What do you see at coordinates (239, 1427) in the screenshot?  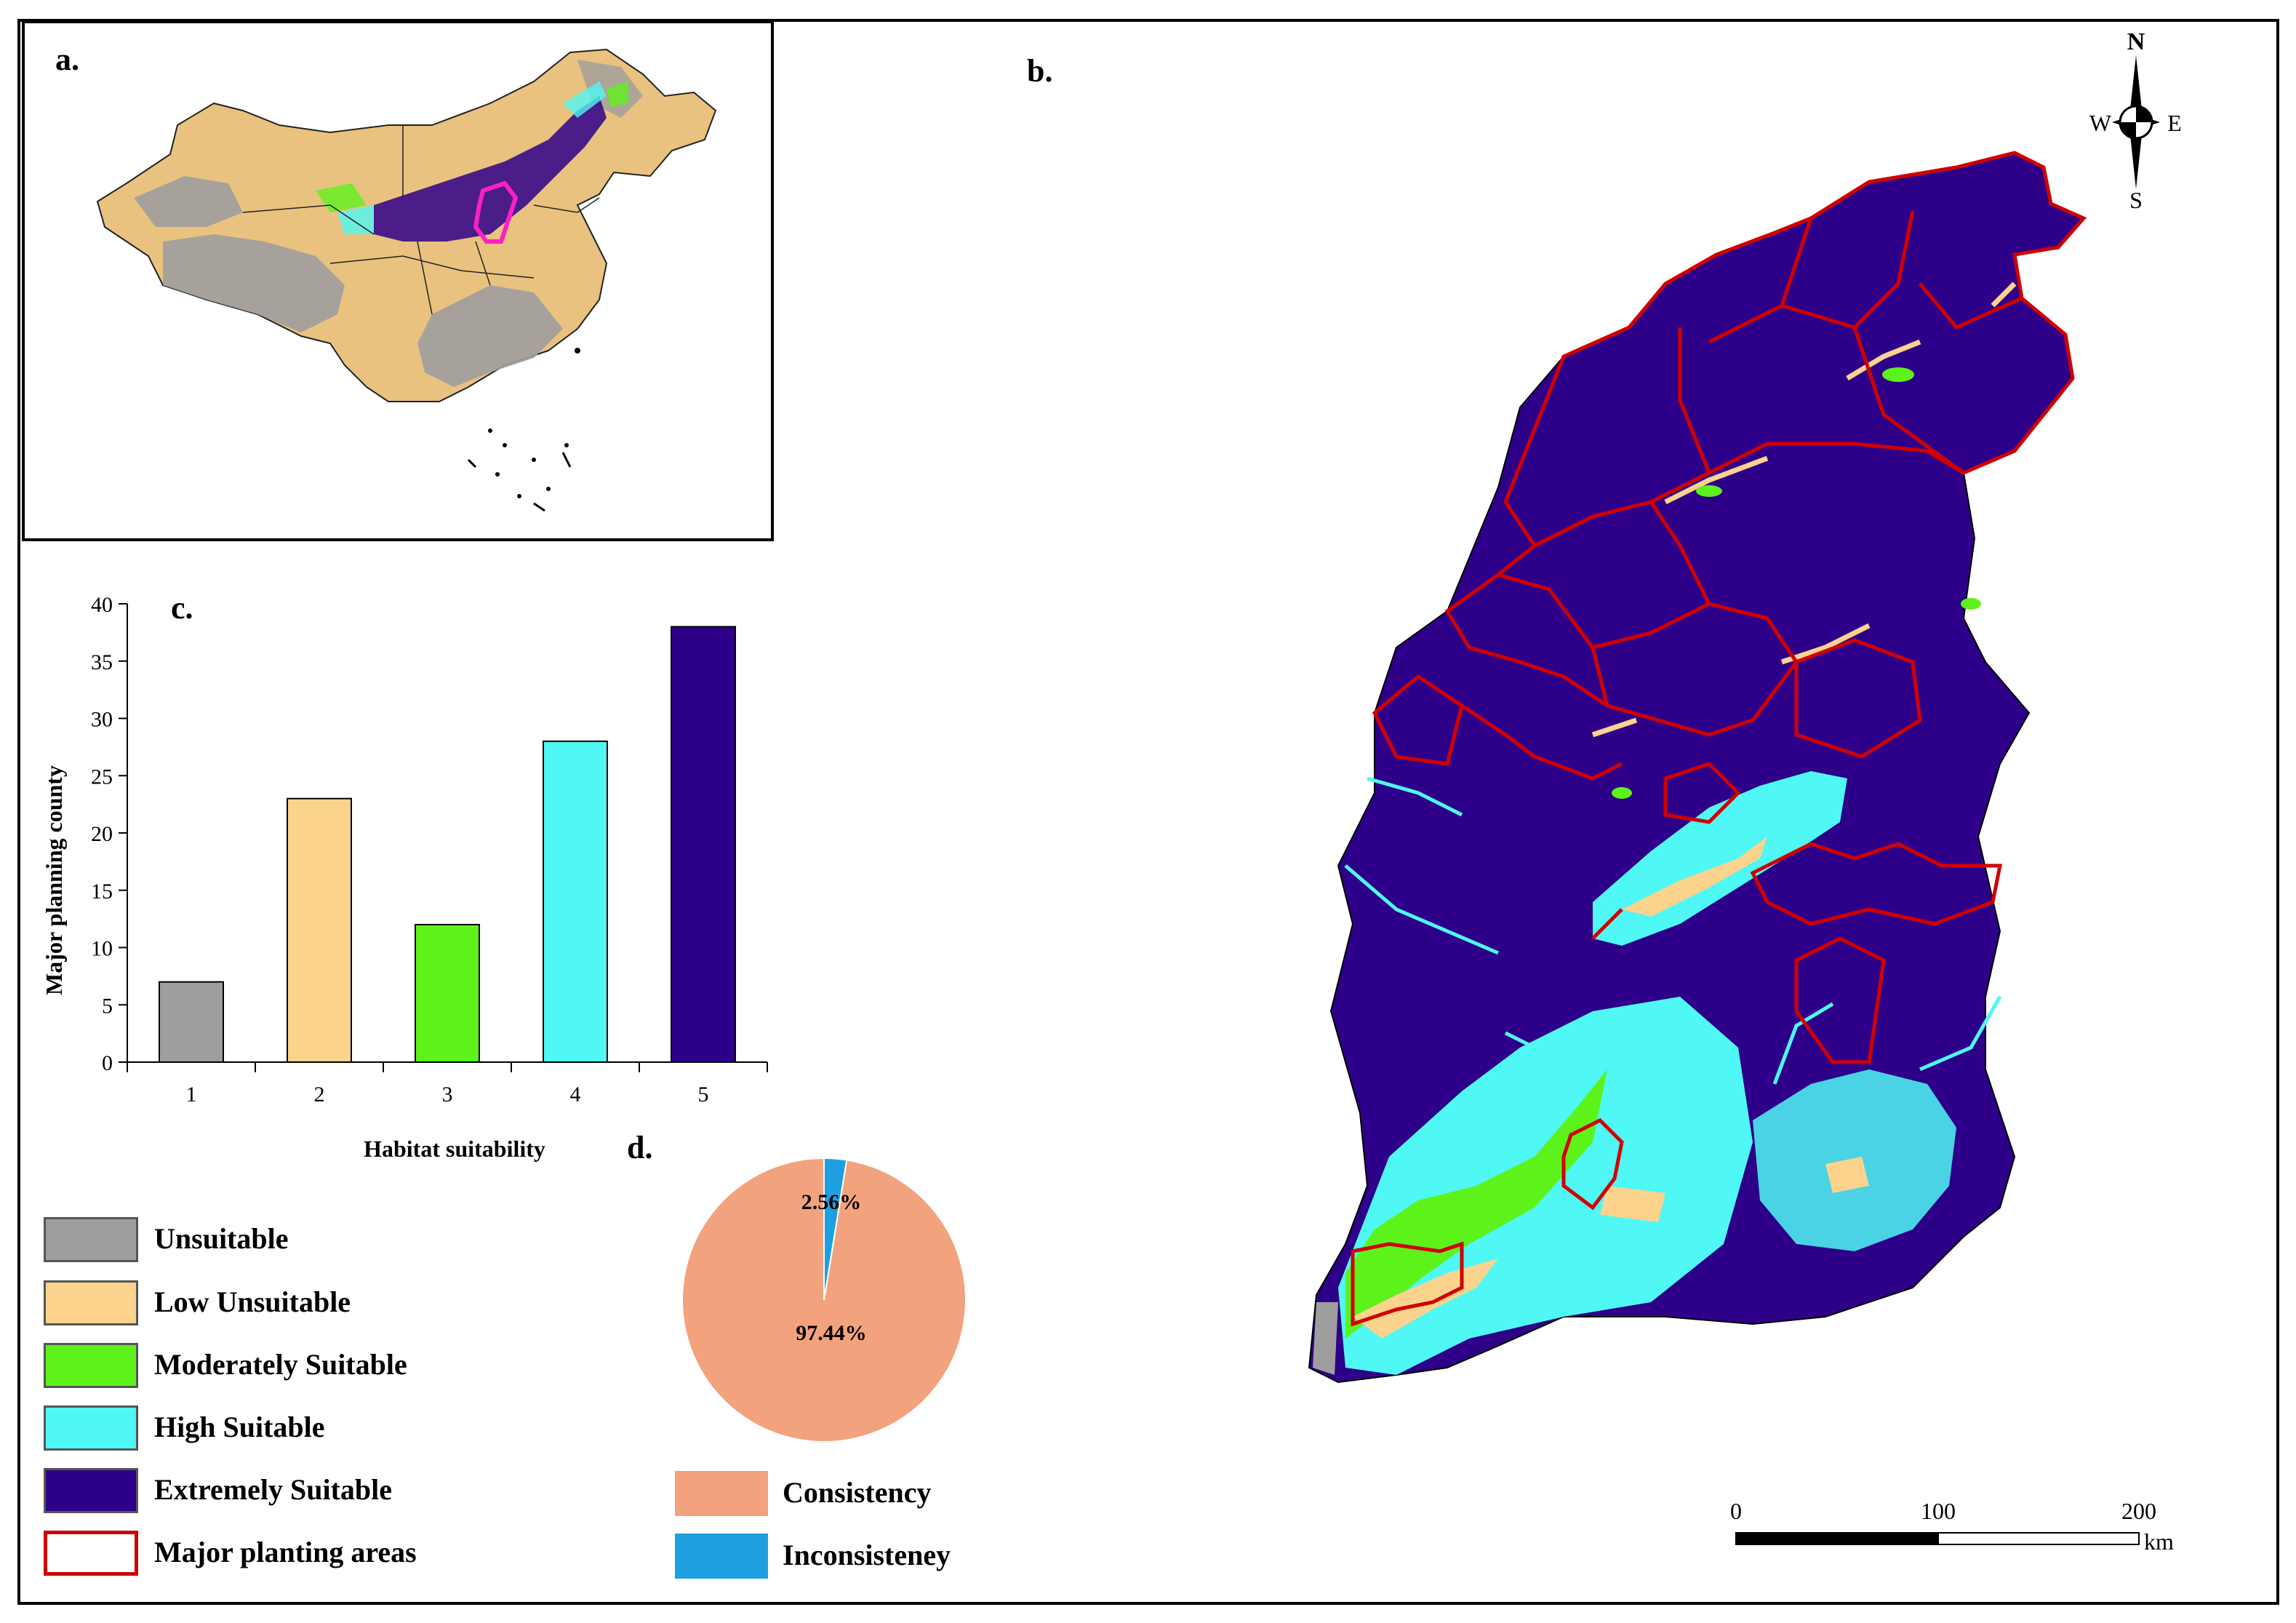 I see `legend-label: High Suitable` at bounding box center [239, 1427].